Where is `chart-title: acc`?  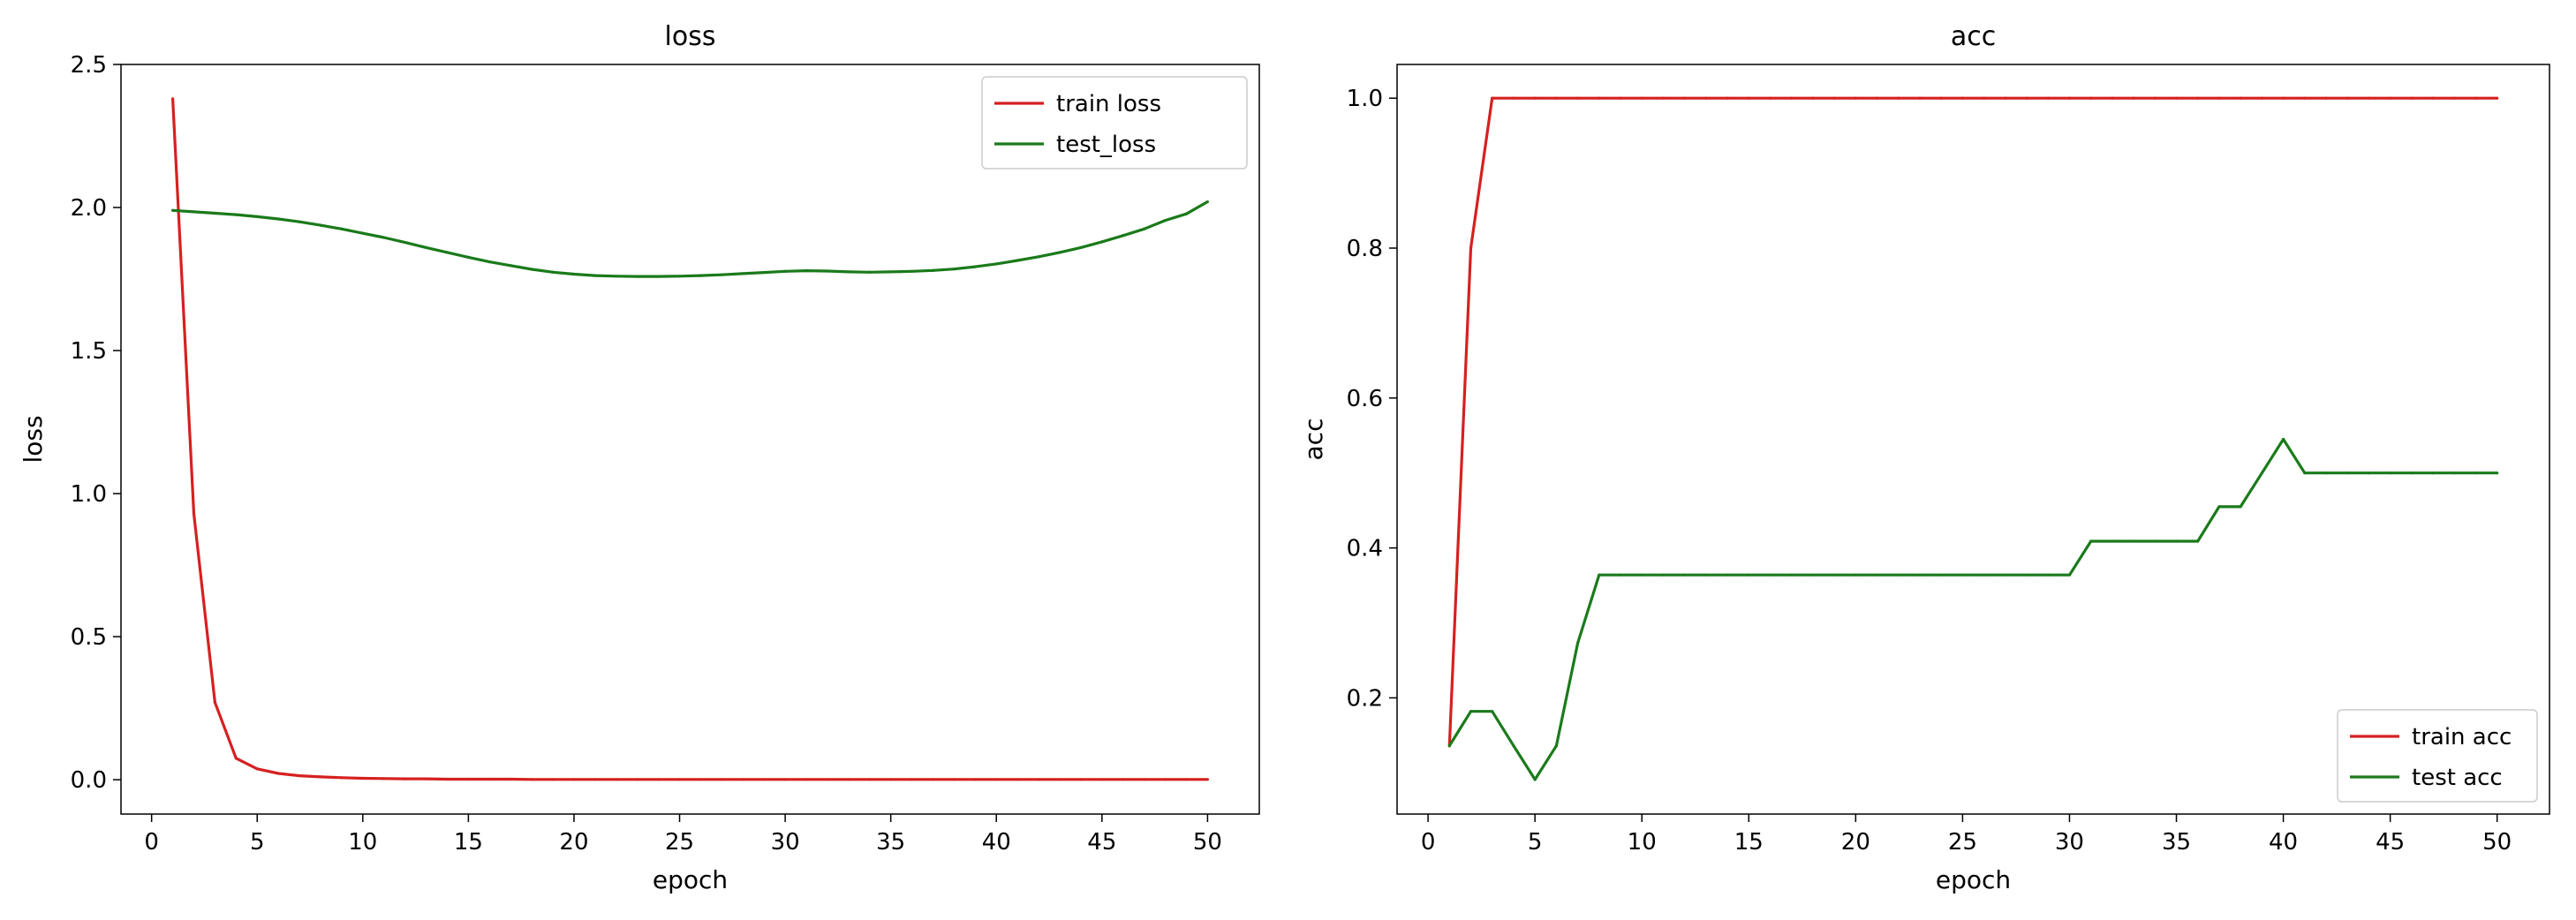 chart-title: acc is located at coordinates (1973, 36).